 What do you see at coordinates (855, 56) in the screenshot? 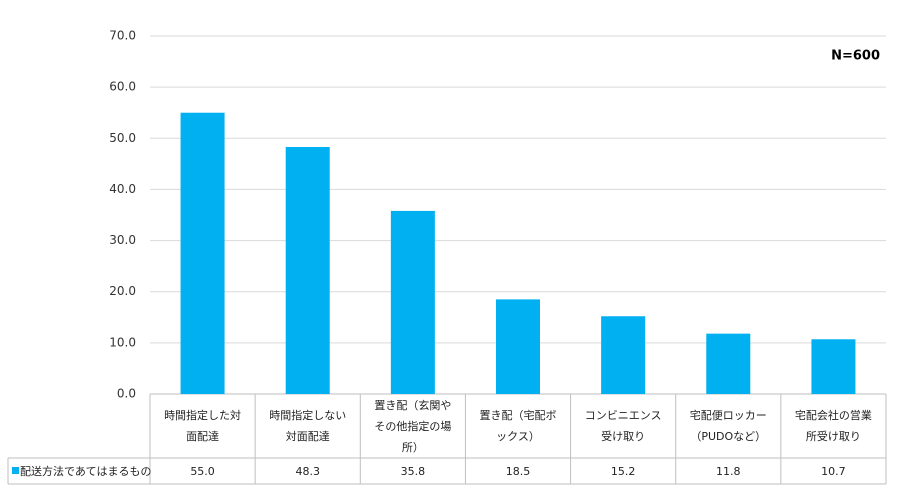
I see `annotation: N=600` at bounding box center [855, 56].